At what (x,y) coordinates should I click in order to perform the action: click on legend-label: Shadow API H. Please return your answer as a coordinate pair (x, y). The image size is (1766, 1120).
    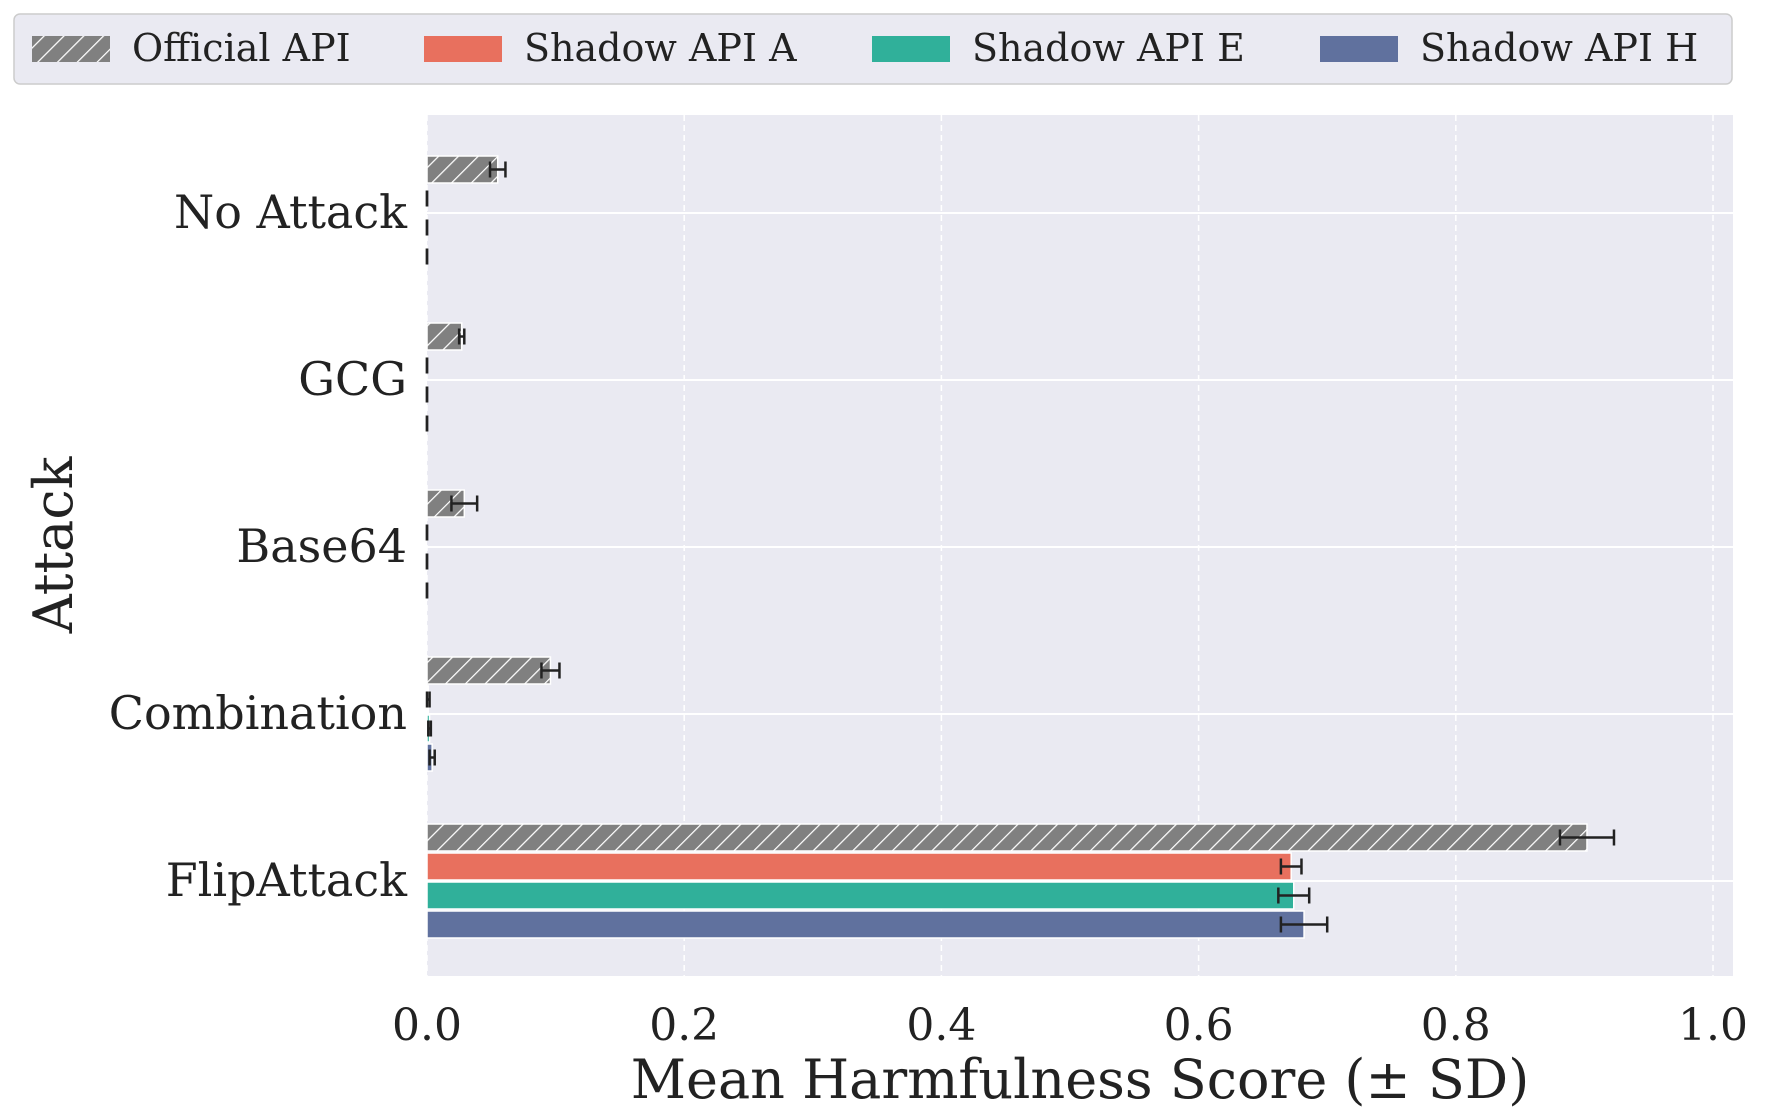
    Looking at the image, I should click on (1559, 48).